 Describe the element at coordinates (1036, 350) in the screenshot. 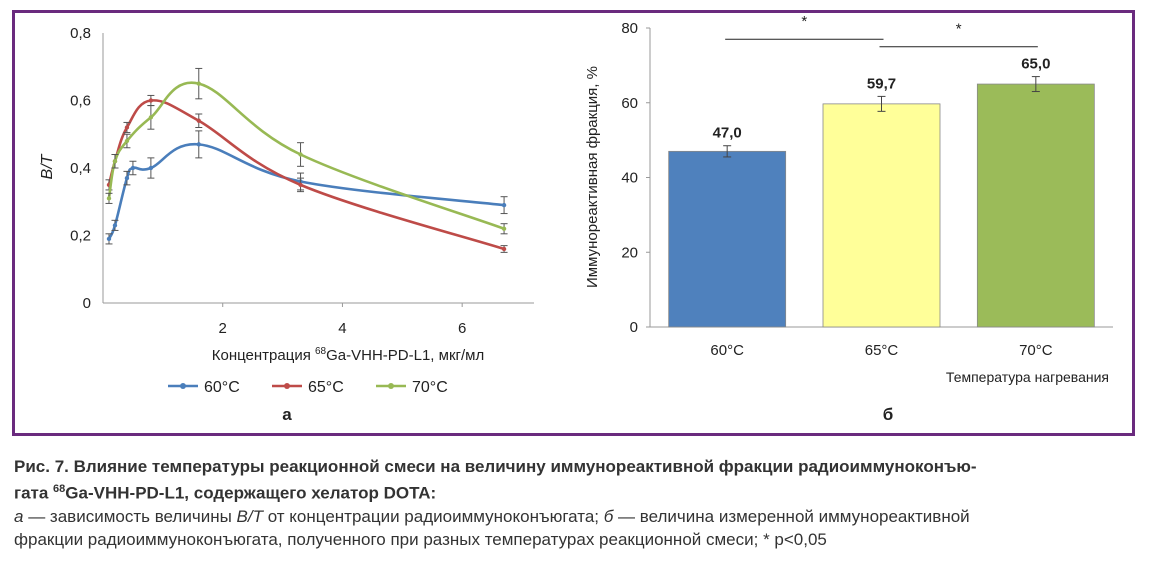

I see `x-tick-label: 70°C` at that location.